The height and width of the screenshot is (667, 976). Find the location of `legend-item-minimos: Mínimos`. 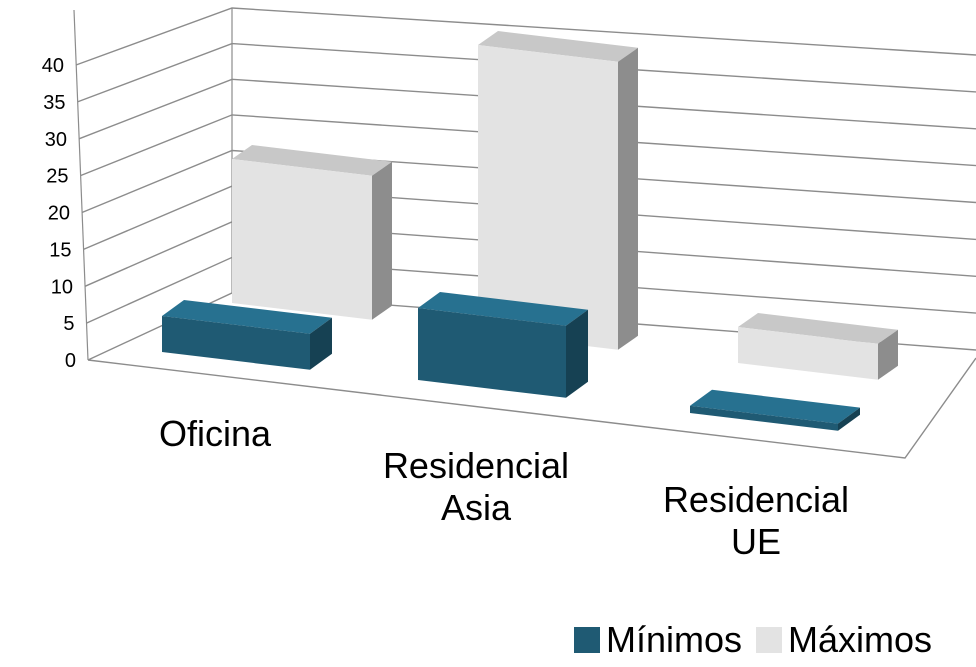

legend-item-minimos: Mínimos is located at coordinates (658, 640).